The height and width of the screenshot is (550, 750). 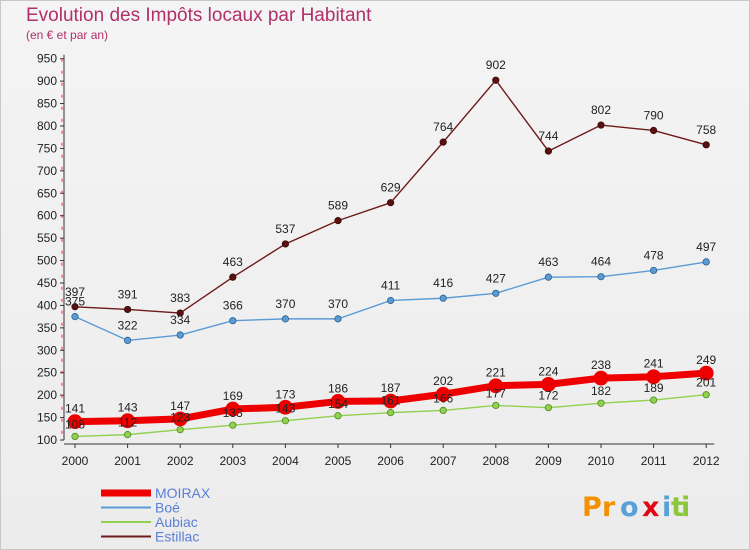 What do you see at coordinates (601, 262) in the screenshot?
I see `data-label: 464` at bounding box center [601, 262].